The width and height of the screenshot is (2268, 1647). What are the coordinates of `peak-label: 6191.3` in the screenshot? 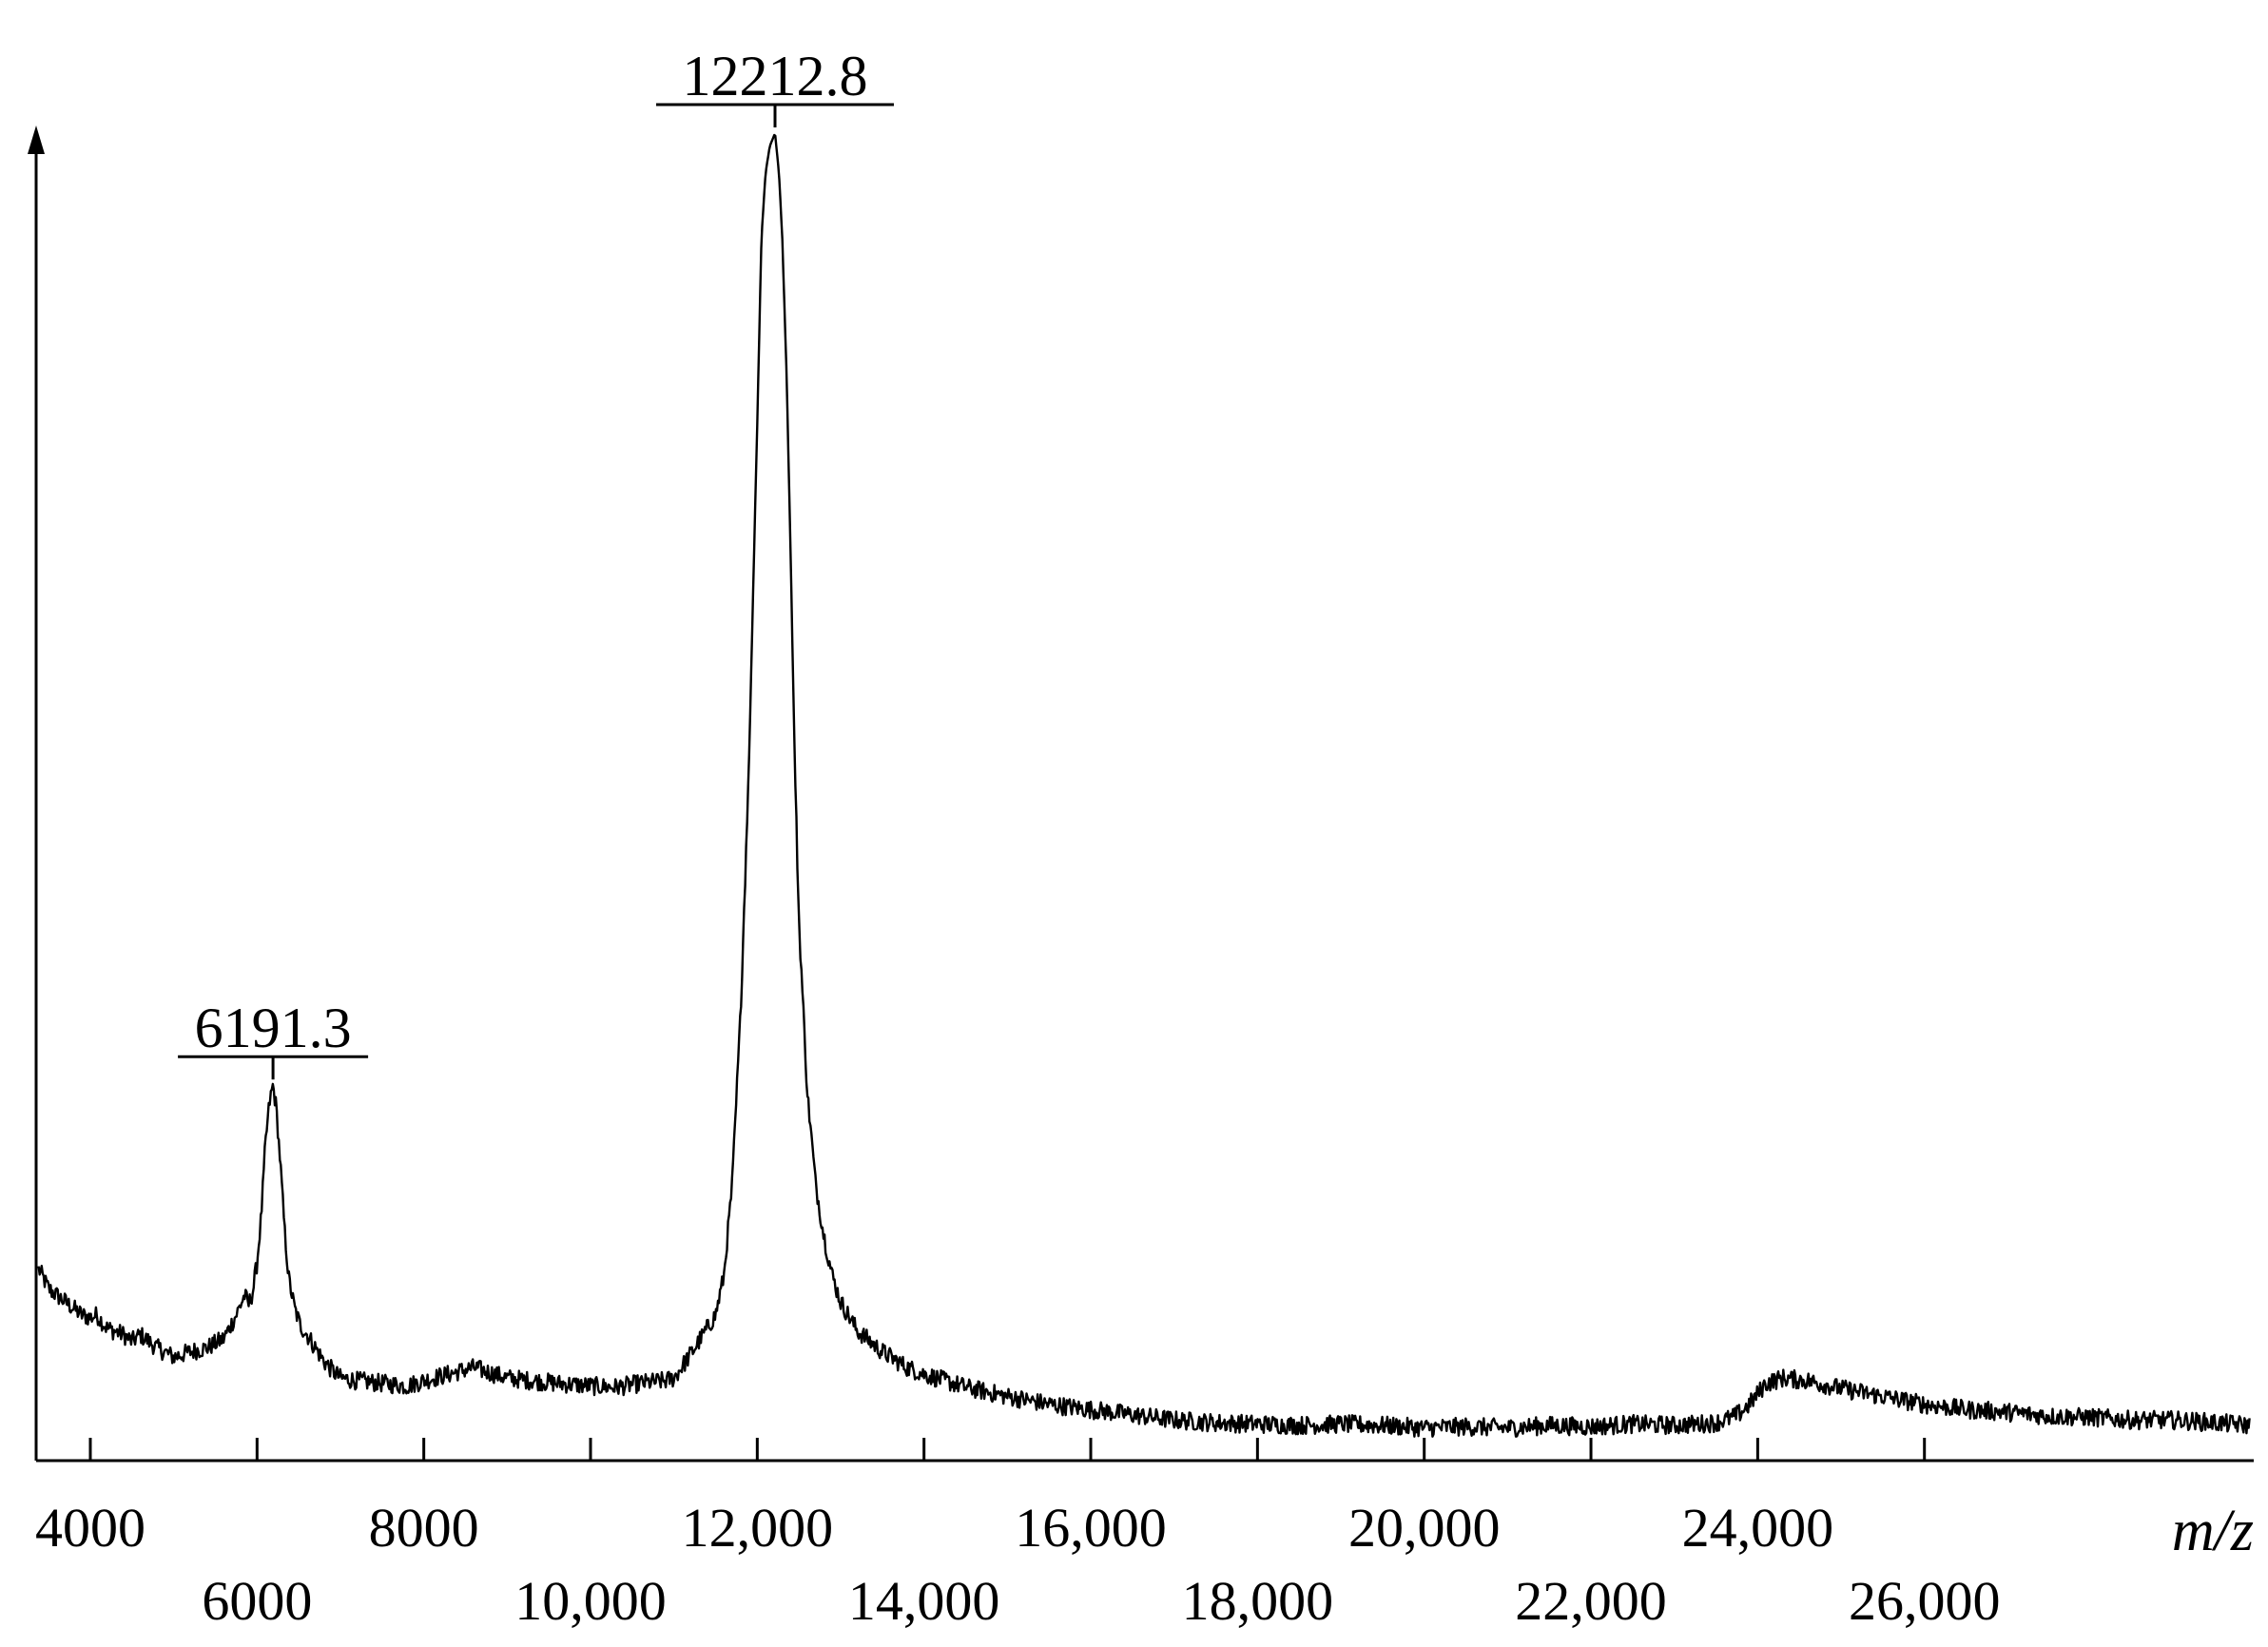 It's located at (273, 1028).